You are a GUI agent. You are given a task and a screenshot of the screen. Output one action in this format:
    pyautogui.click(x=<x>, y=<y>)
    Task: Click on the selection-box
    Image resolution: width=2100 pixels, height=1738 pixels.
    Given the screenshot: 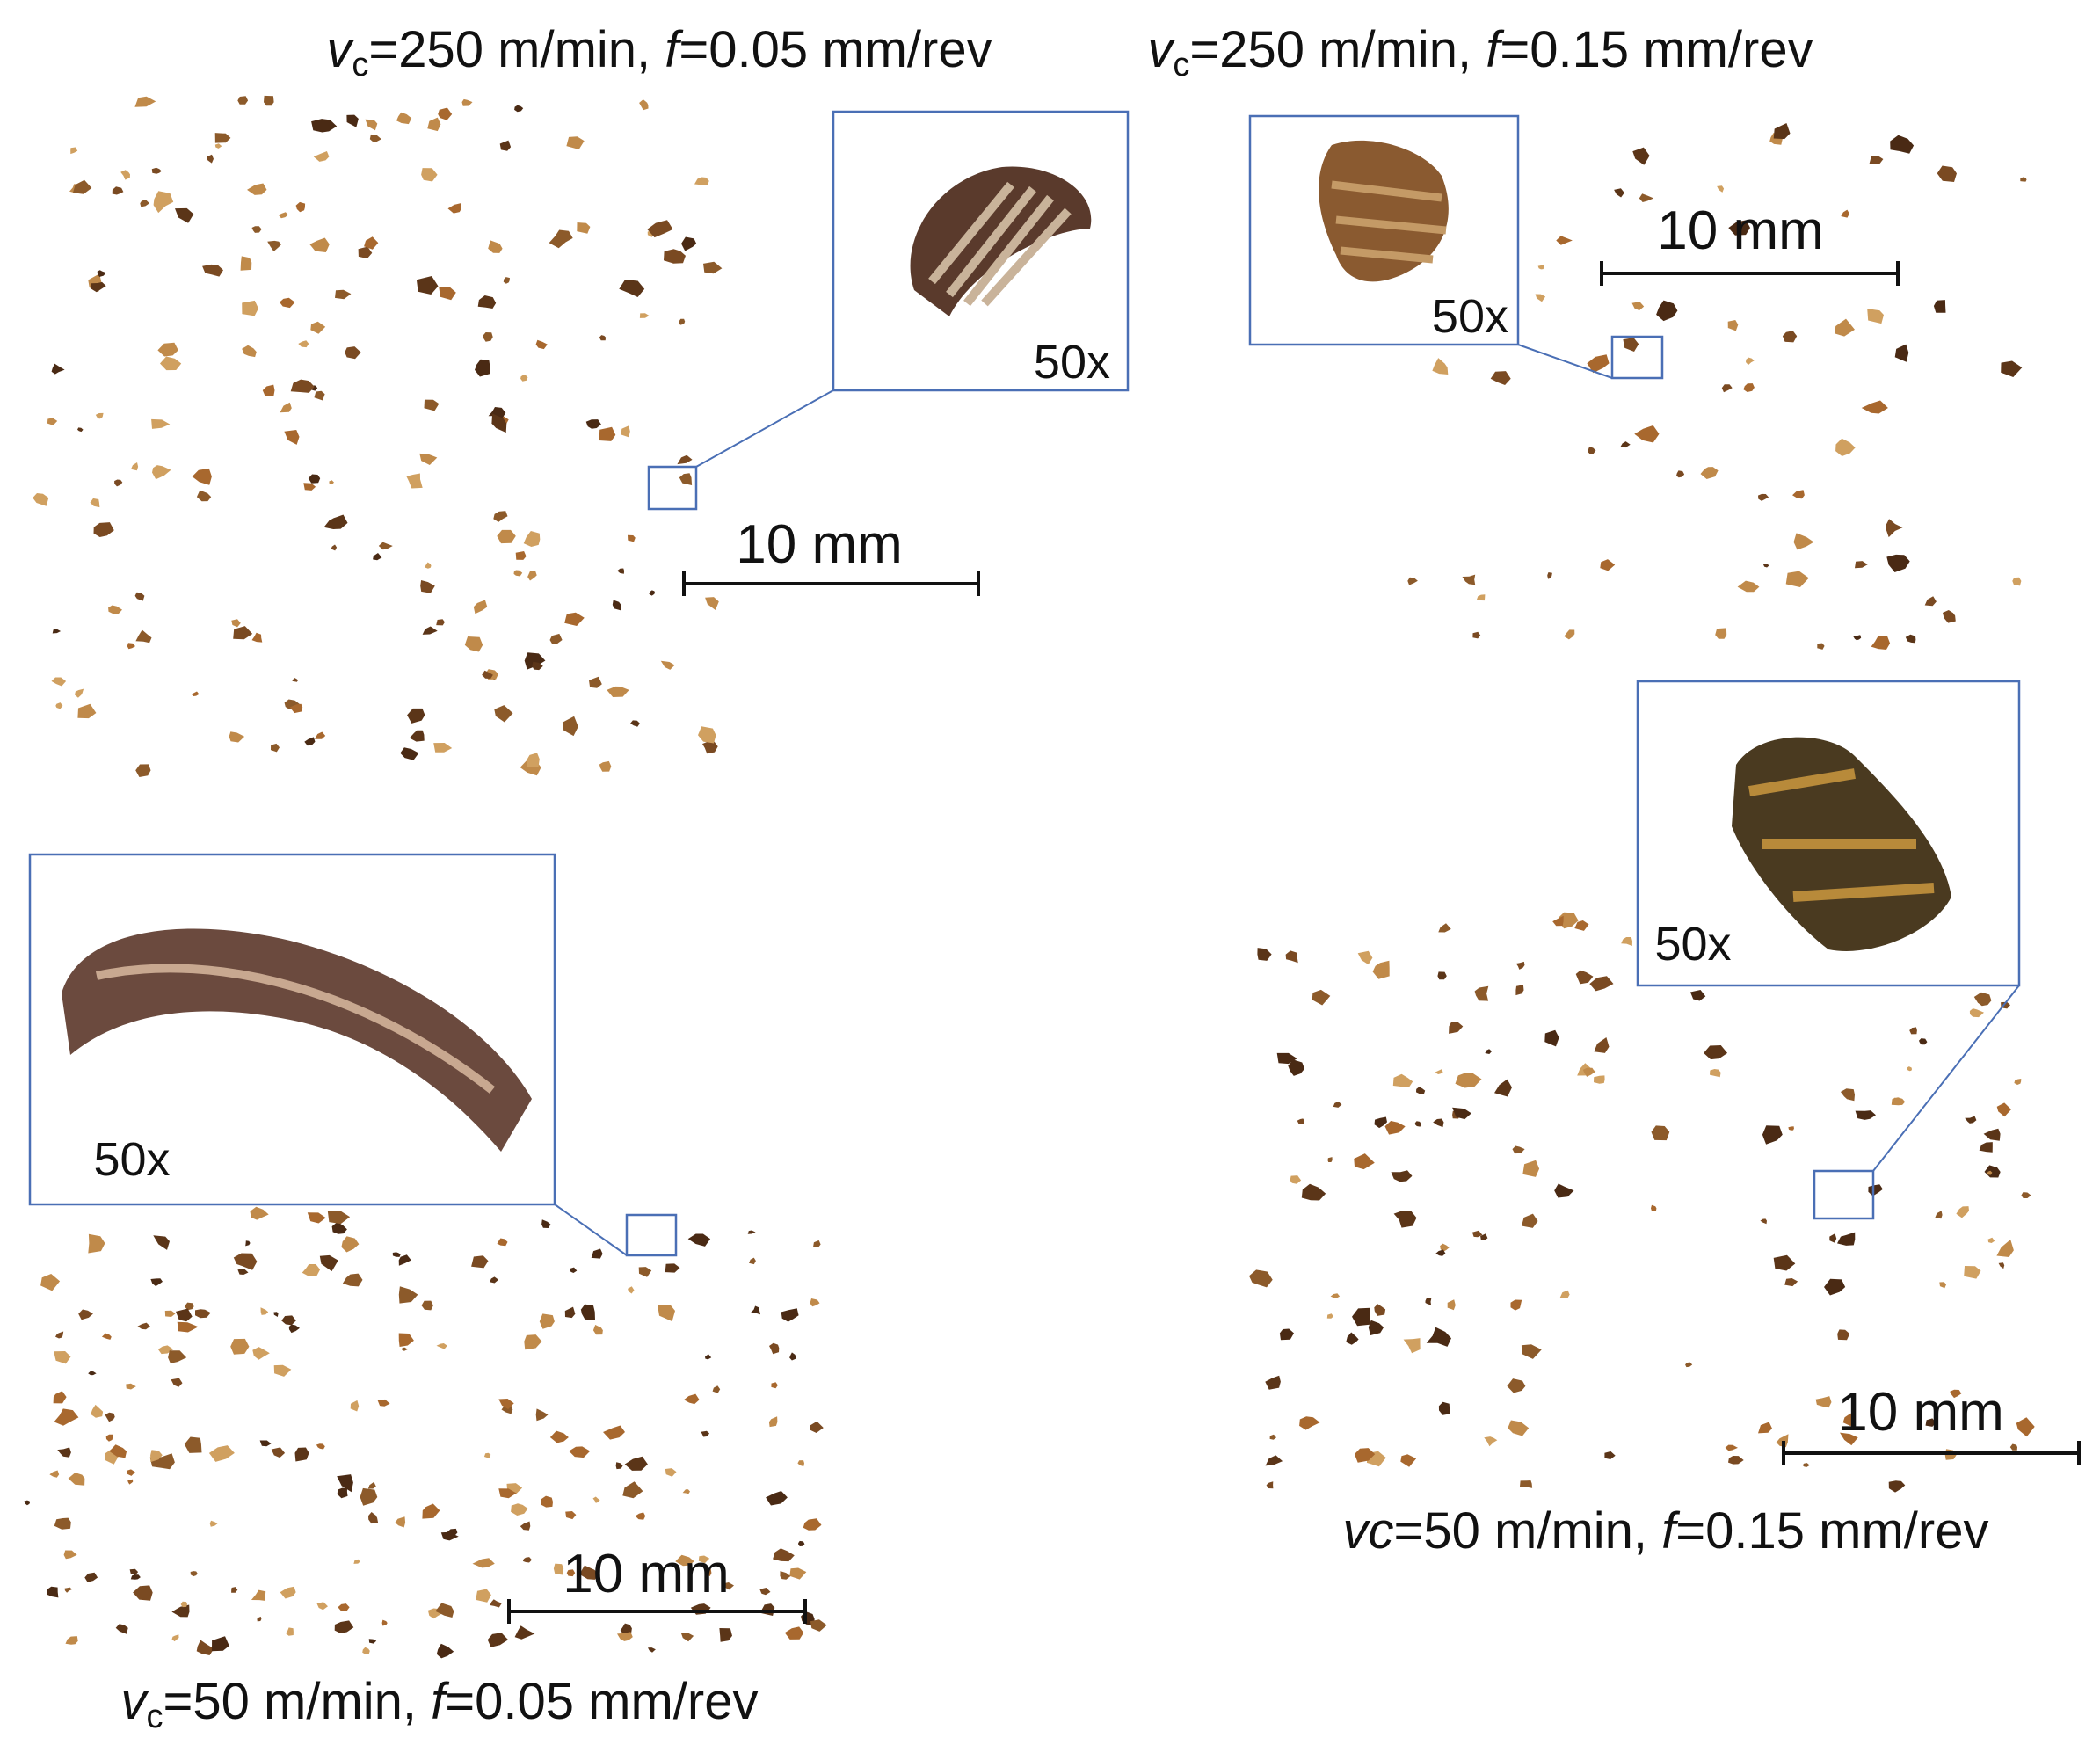 What is the action you would take?
    pyautogui.click(x=651, y=1235)
    